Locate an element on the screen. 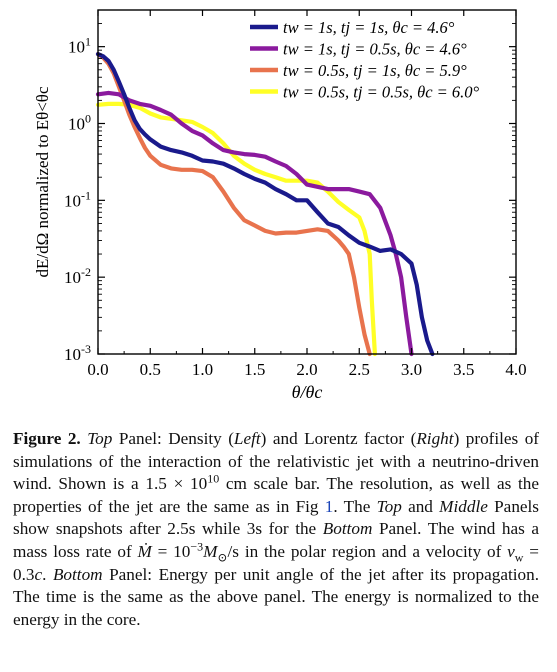  x-tick-label: 1.0 is located at coordinates (202, 369).